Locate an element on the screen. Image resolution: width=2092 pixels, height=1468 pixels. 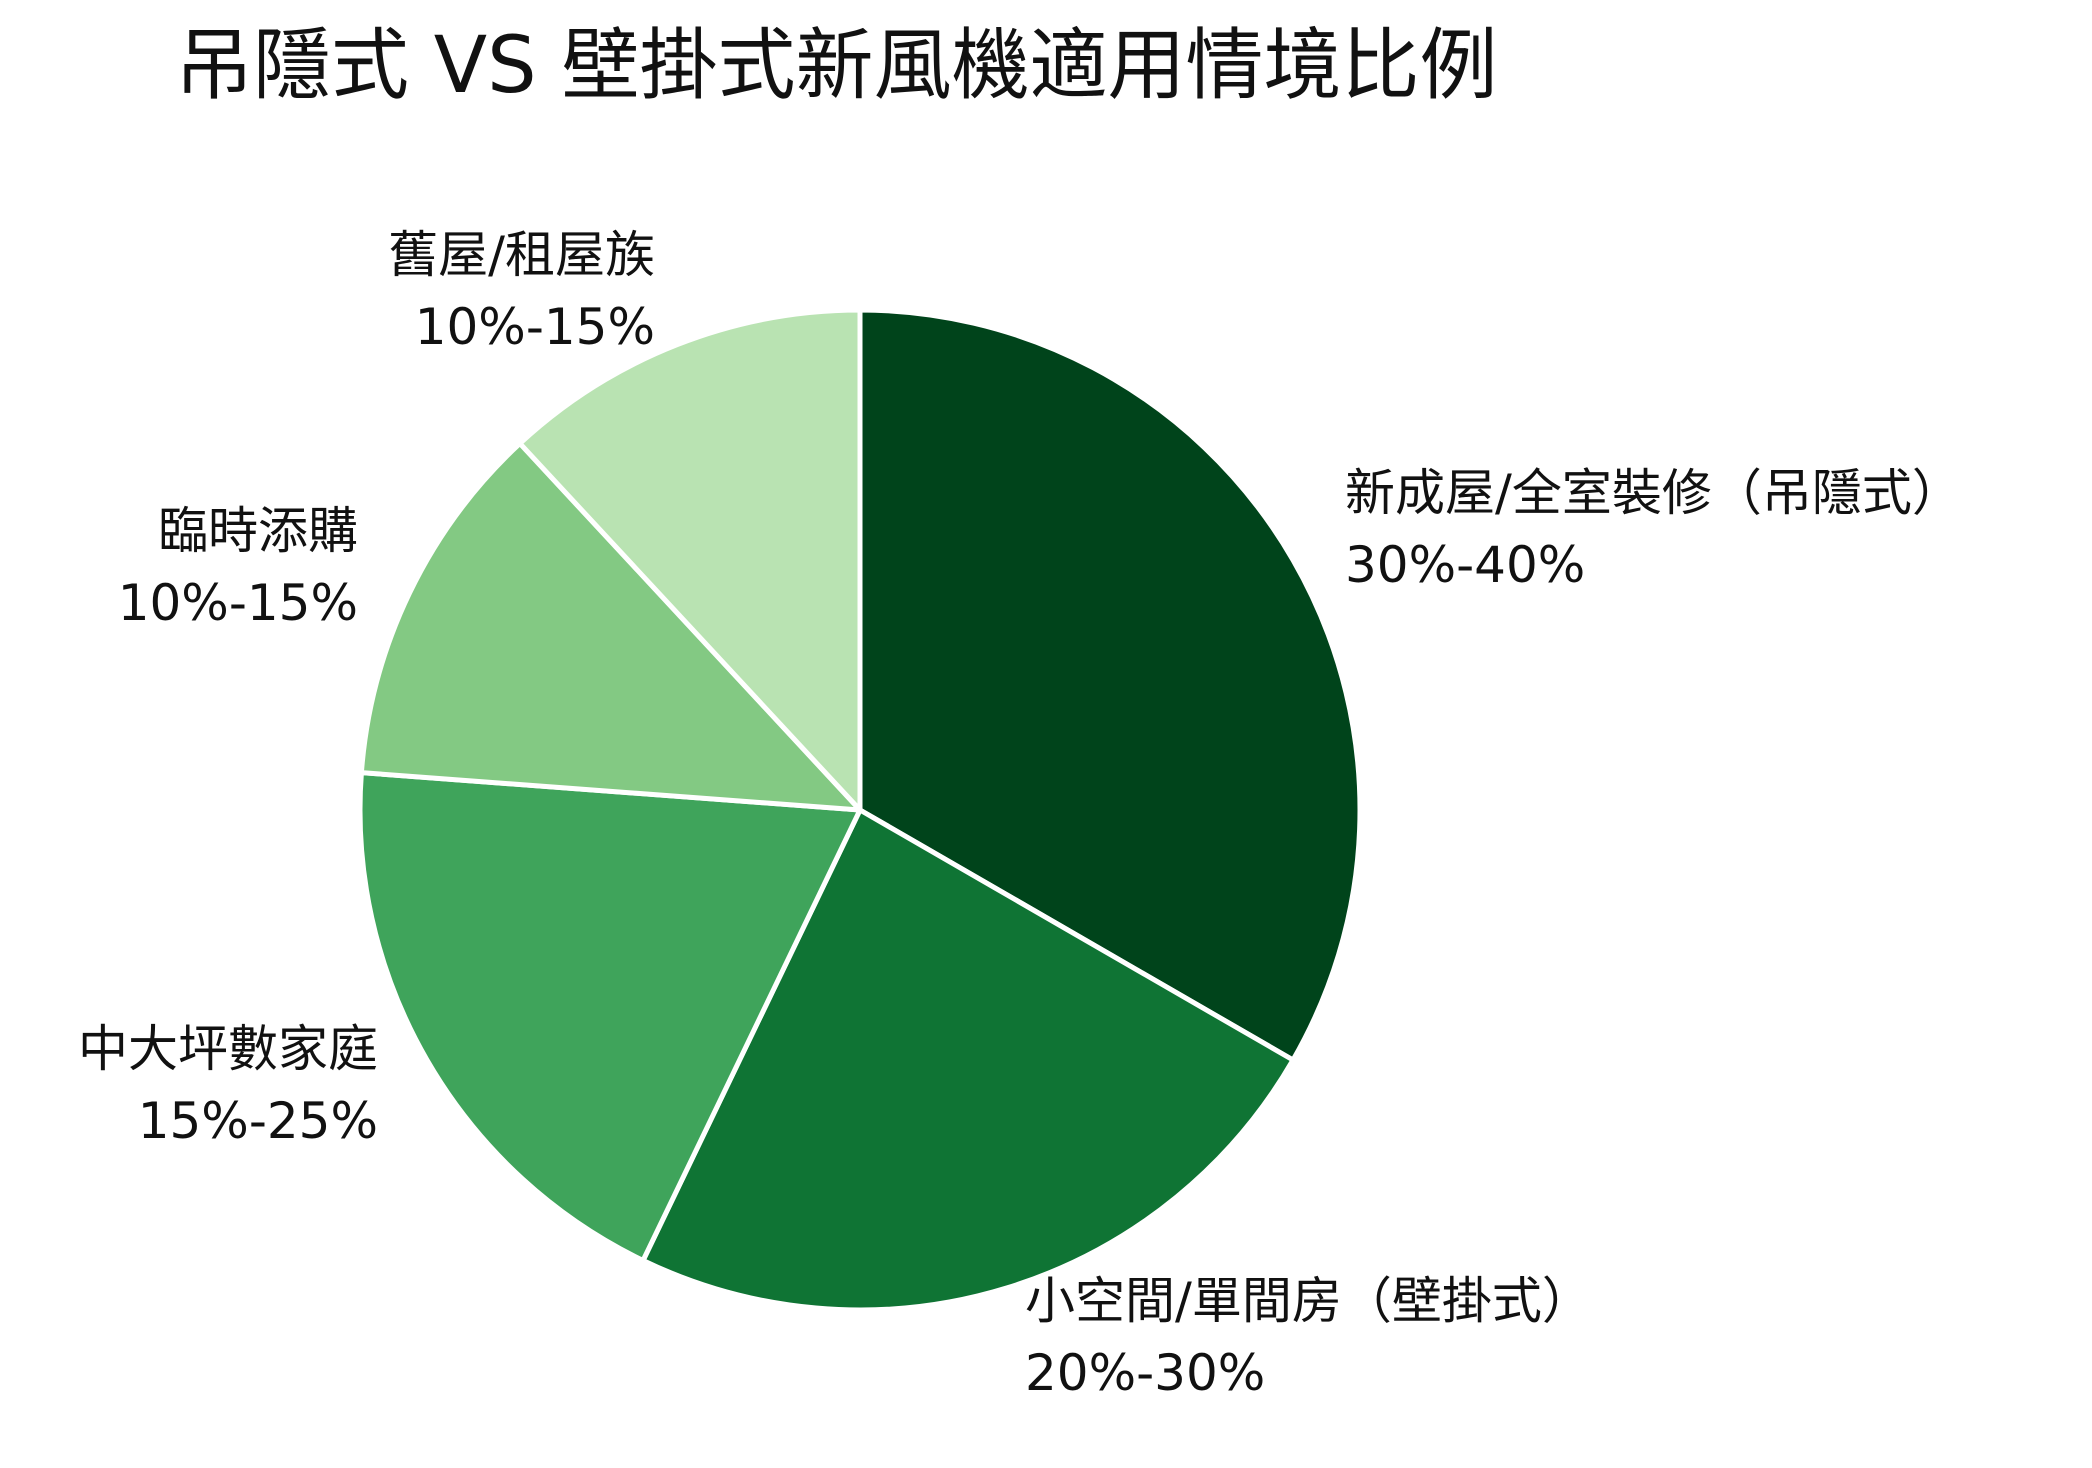
pie-slice-large-family is located at coordinates (610, 1016).